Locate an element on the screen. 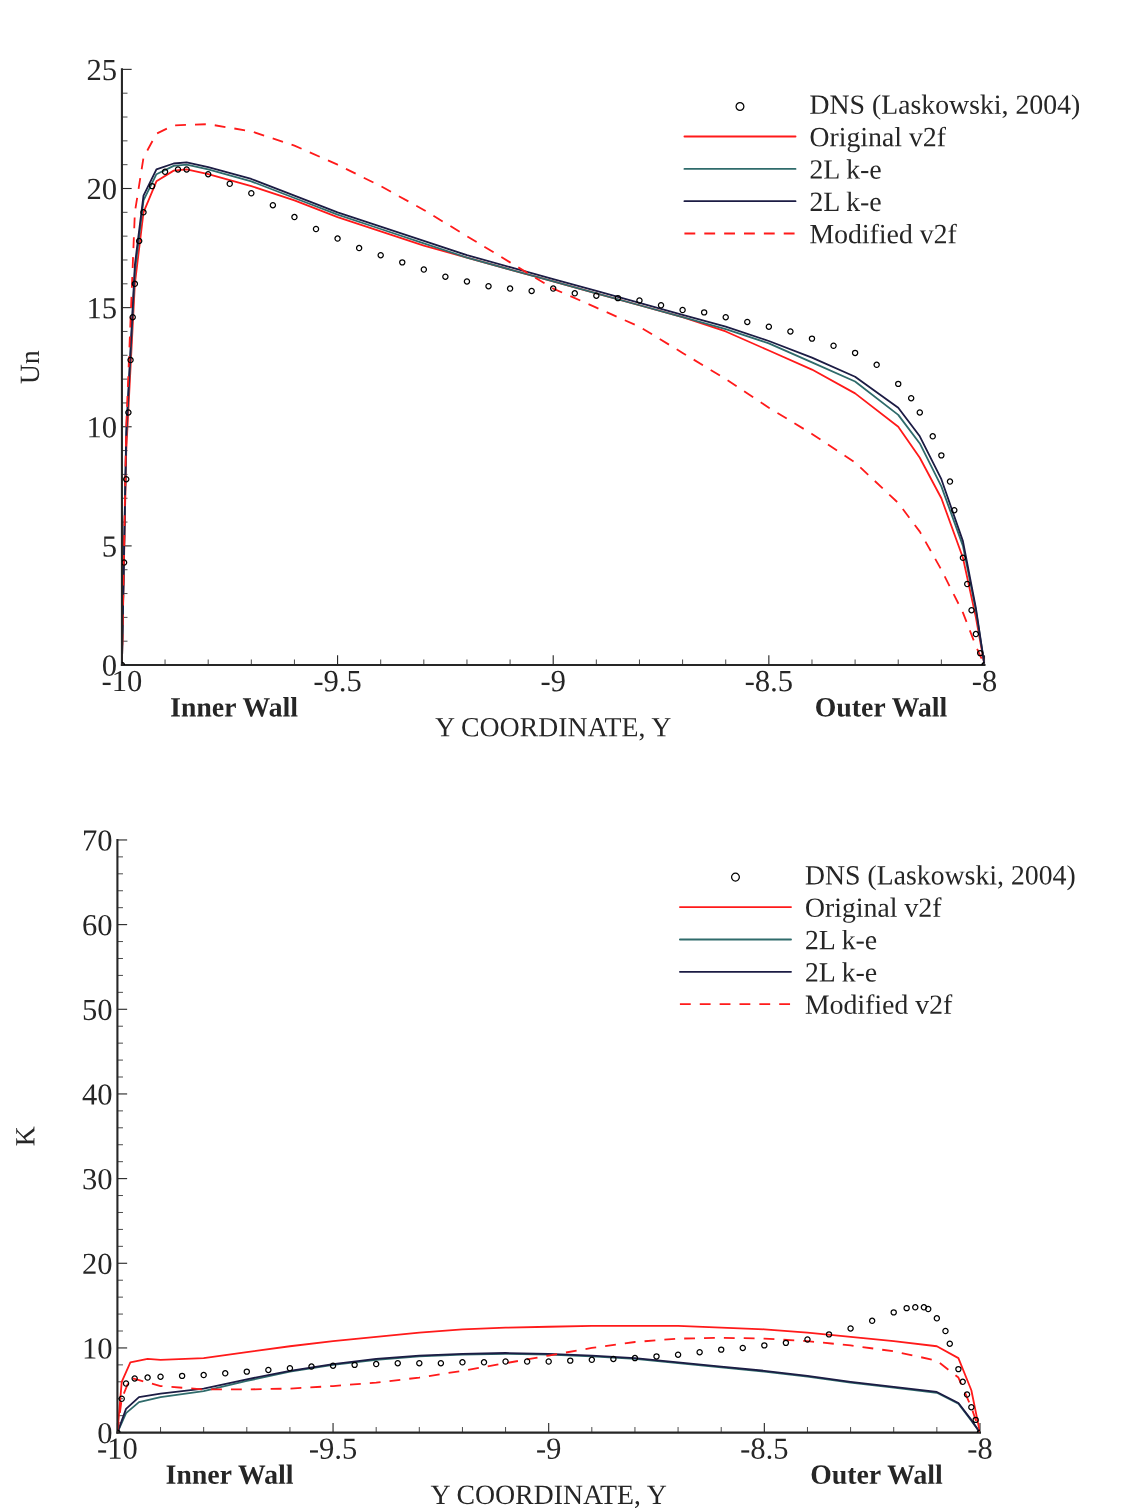 The height and width of the screenshot is (1508, 1129). y-axis-title: K is located at coordinates (25, 1136).